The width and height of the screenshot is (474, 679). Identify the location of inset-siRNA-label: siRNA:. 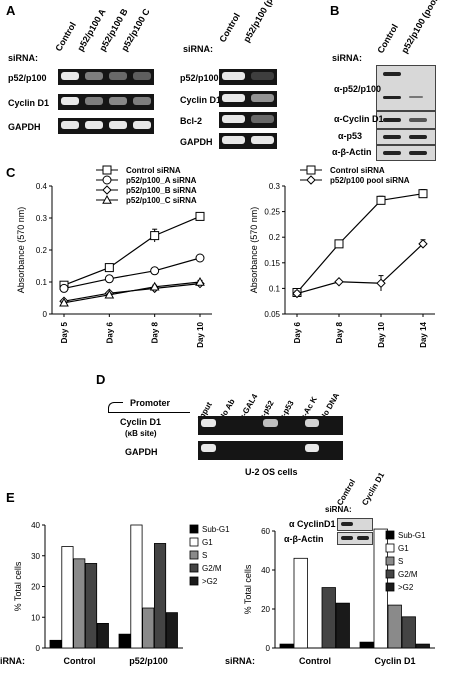
(338, 509).